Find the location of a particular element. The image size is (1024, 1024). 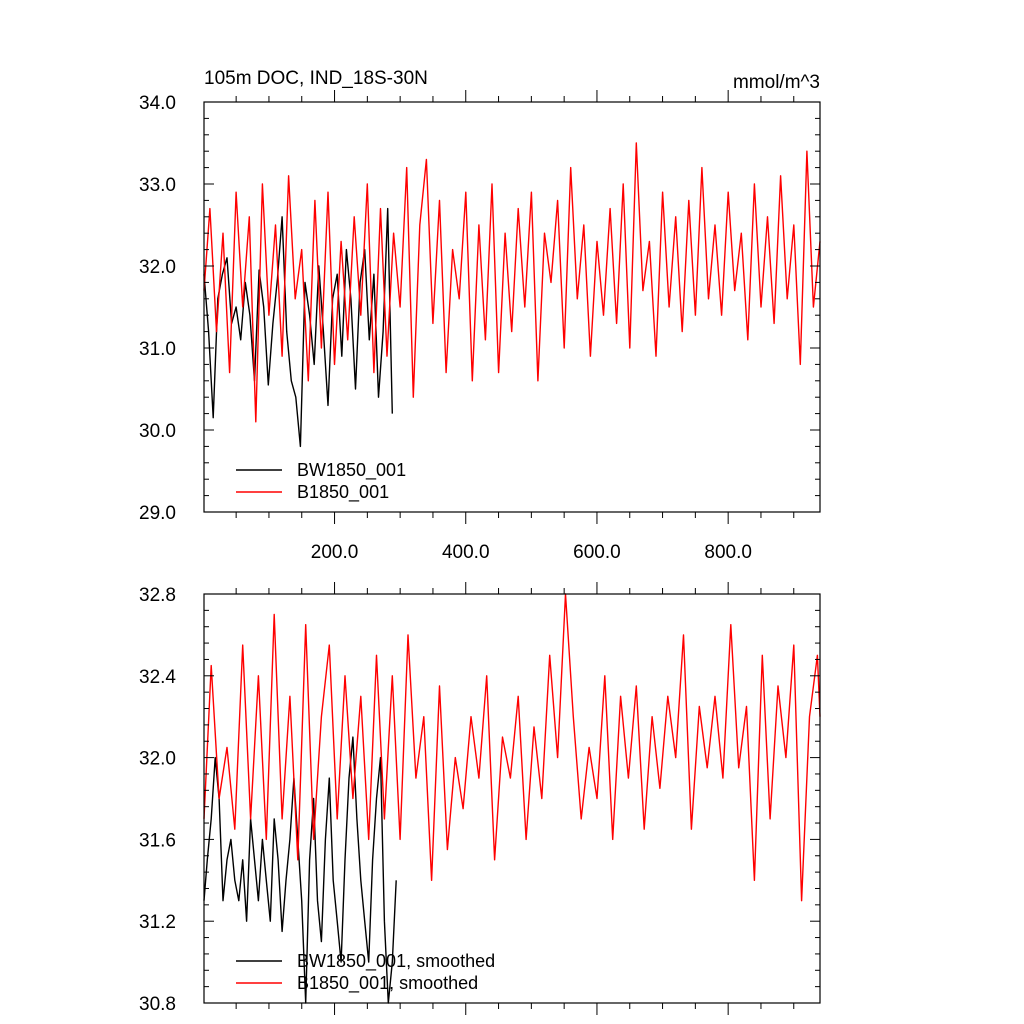

y-tick-label: 31.0 is located at coordinates (157, 349).